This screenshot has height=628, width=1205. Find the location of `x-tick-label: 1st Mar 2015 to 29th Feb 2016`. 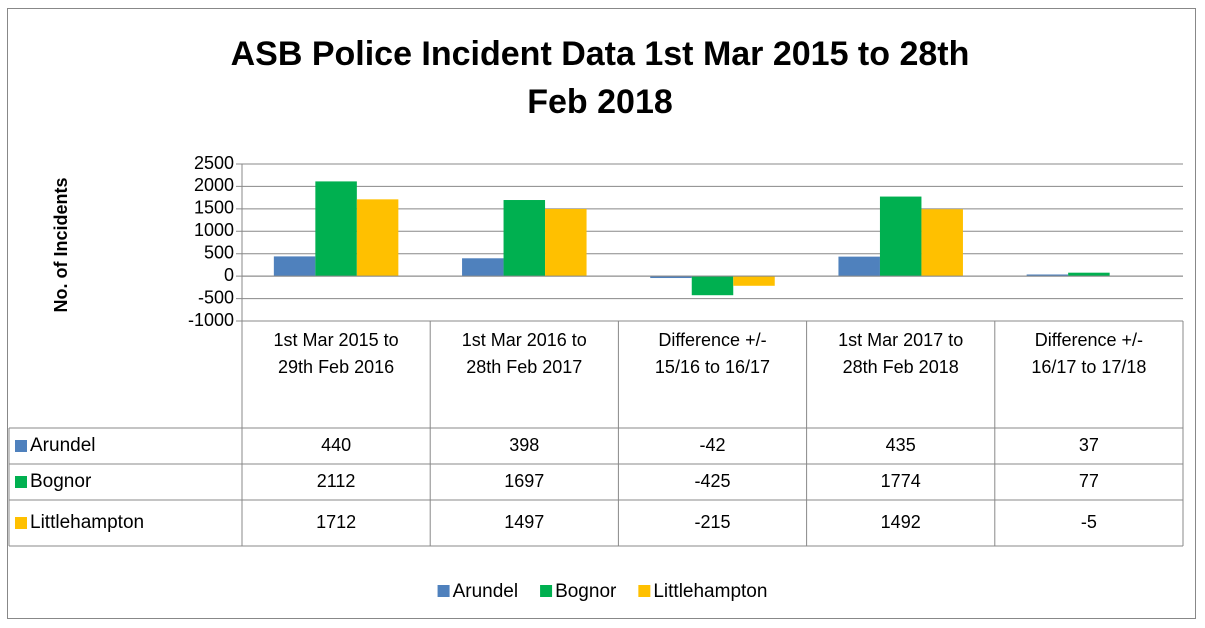

x-tick-label: 1st Mar 2015 to 29th Feb 2016 is located at coordinates (336, 353).